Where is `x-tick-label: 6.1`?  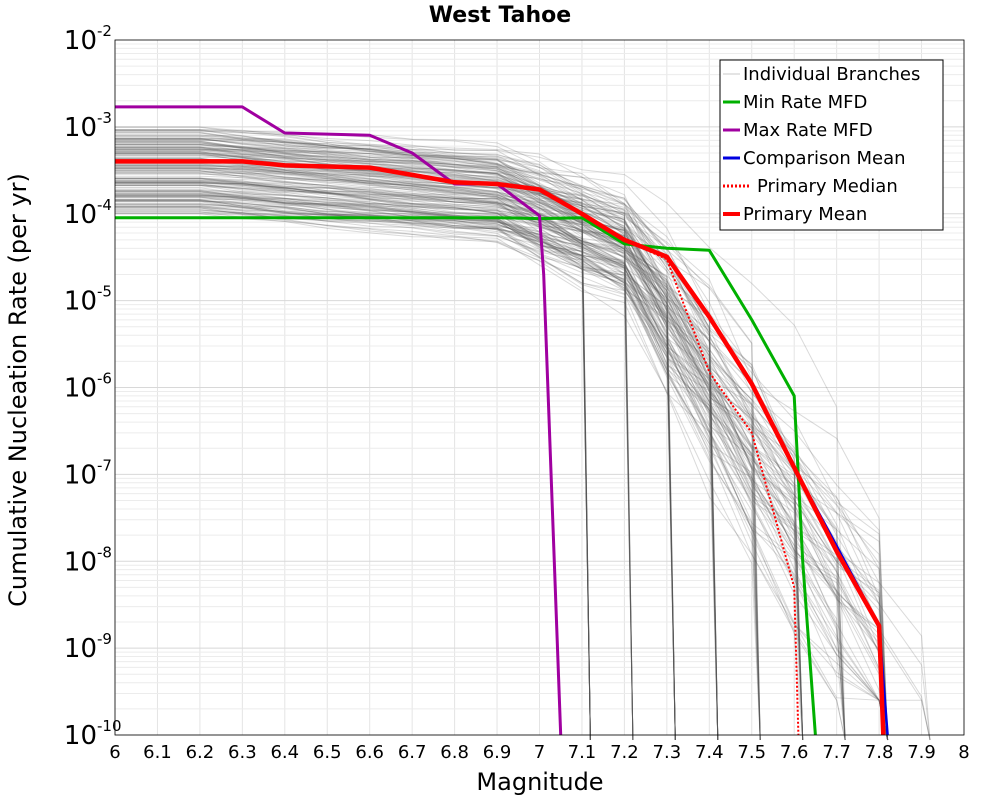
x-tick-label: 6.1 is located at coordinates (157, 752).